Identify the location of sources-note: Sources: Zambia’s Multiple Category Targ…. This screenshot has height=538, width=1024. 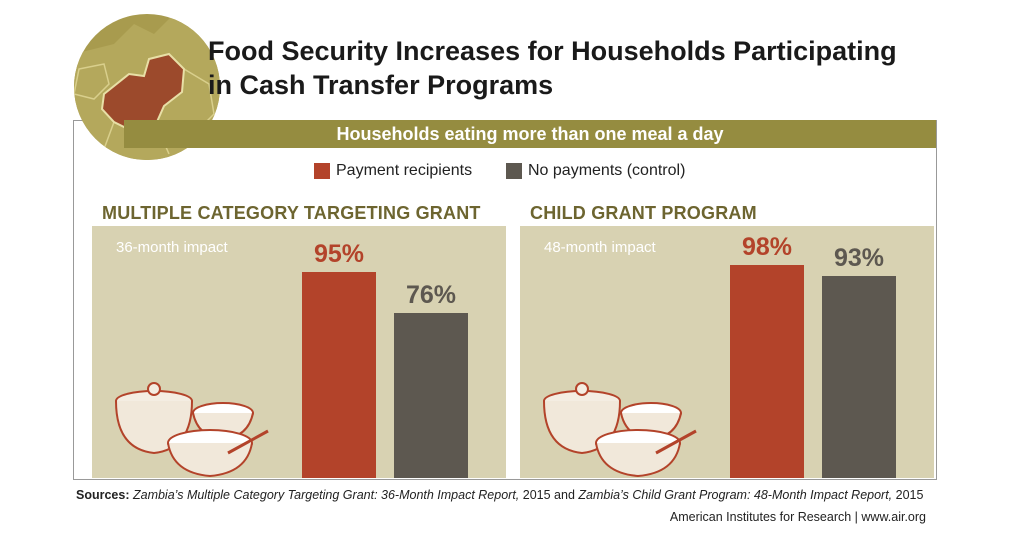
(500, 495).